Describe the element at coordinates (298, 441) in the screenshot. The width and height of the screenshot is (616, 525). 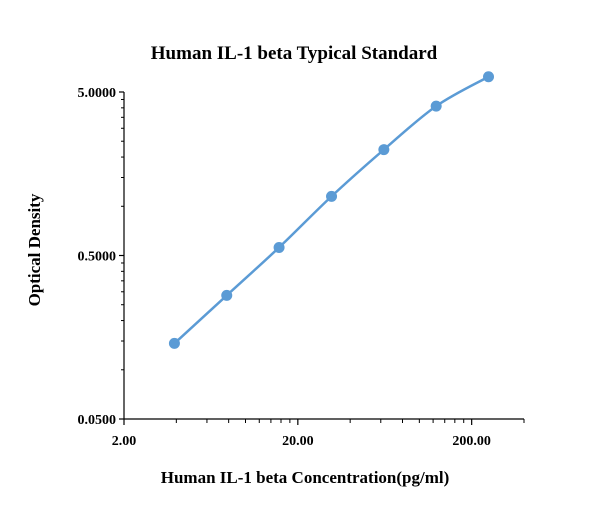
I see `x-tick-label: 20.00` at that location.